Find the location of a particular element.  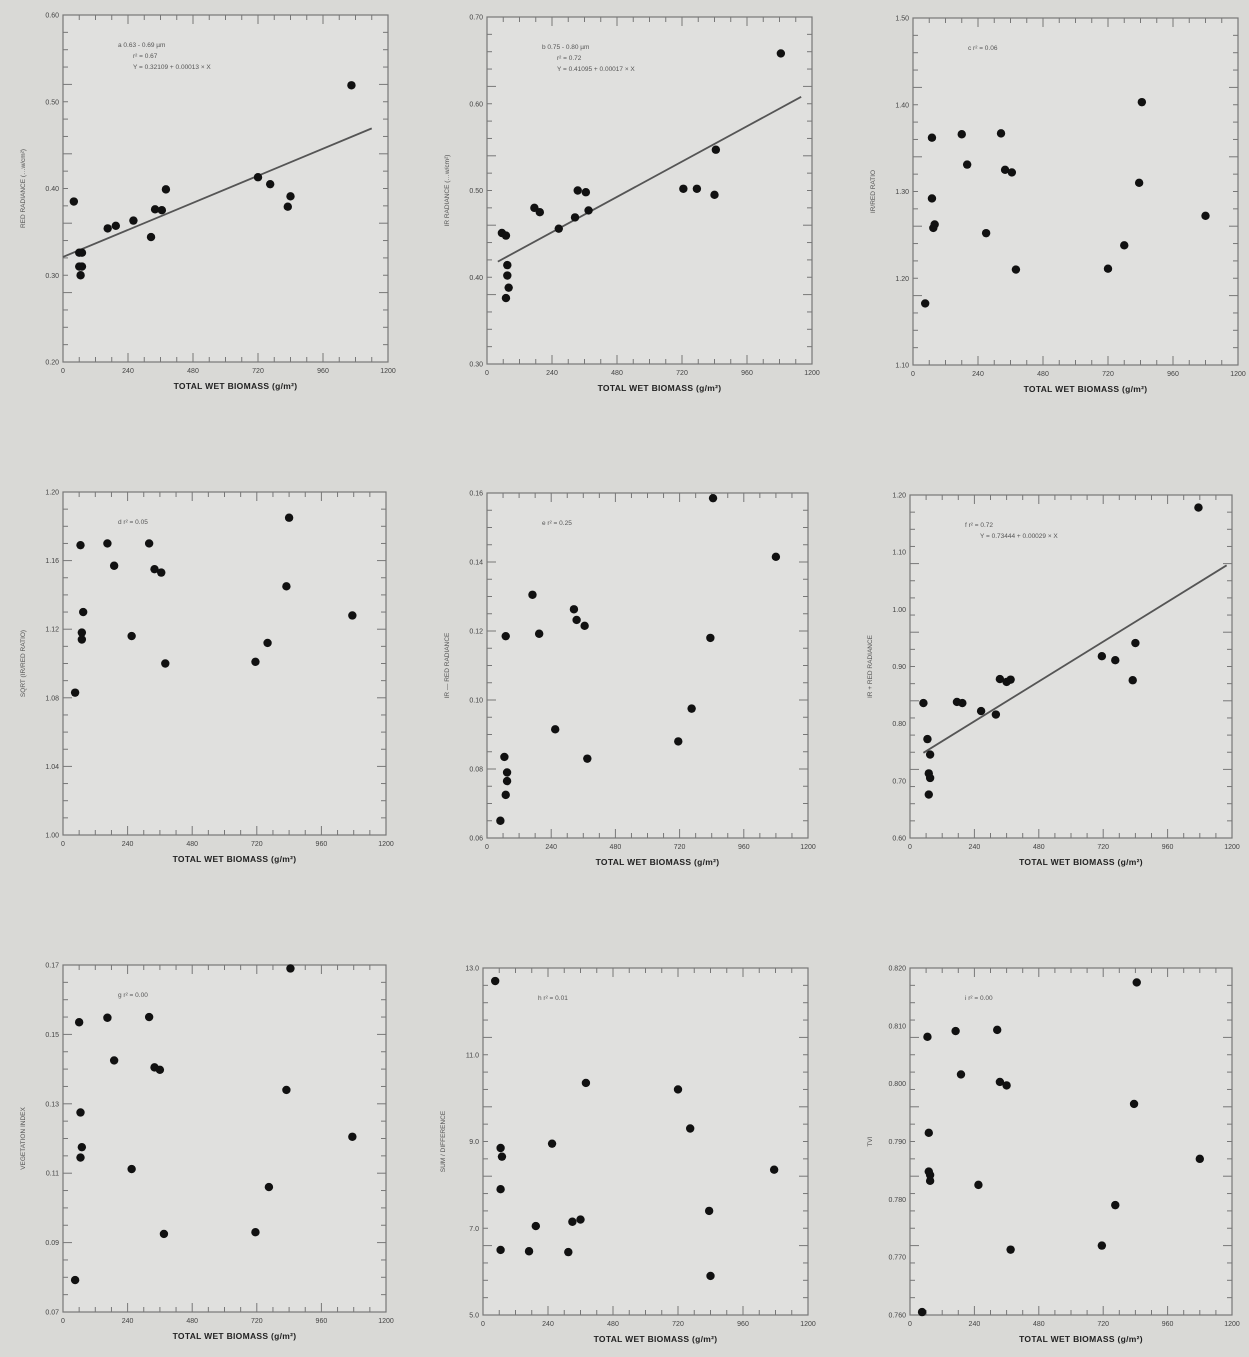

y-tick-label: 0.790 is located at coordinates (897, 1142).